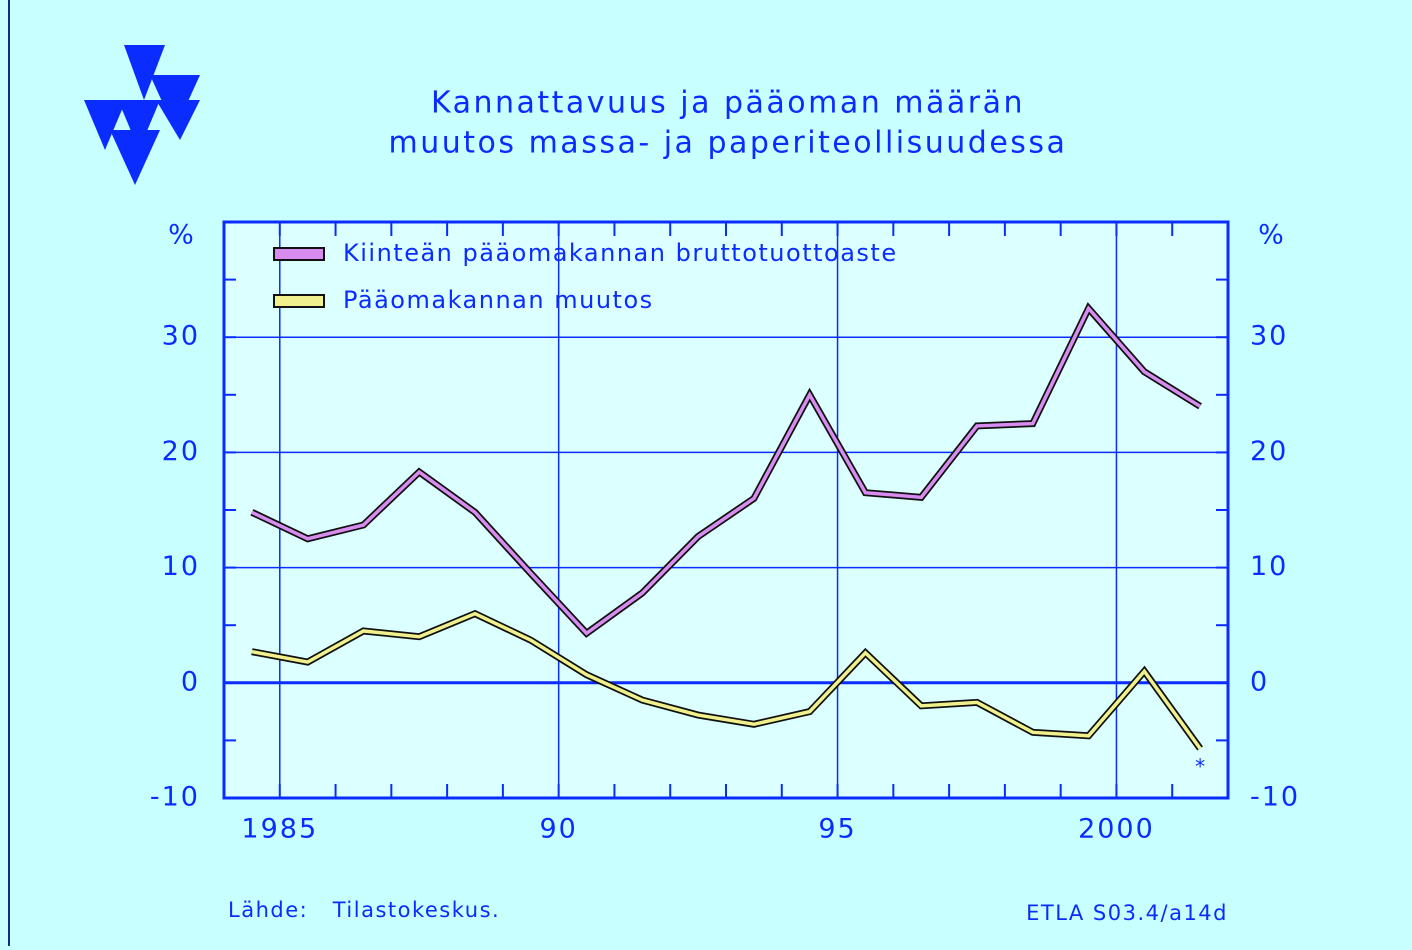 This screenshot has width=1412, height=950. I want to click on x-tick-label: 90, so click(558, 829).